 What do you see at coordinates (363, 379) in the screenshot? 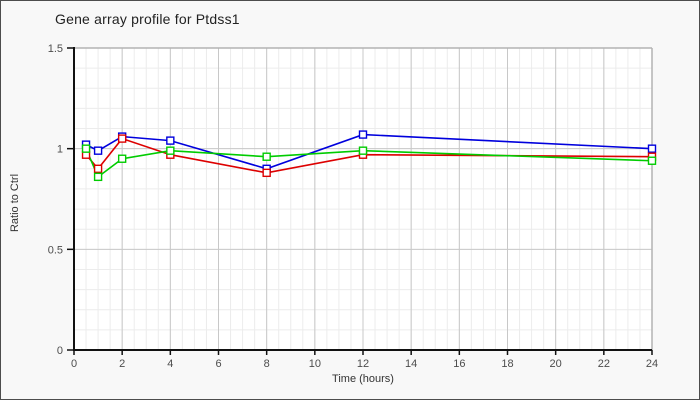
I see `x-axis-title: Time (hours)` at bounding box center [363, 379].